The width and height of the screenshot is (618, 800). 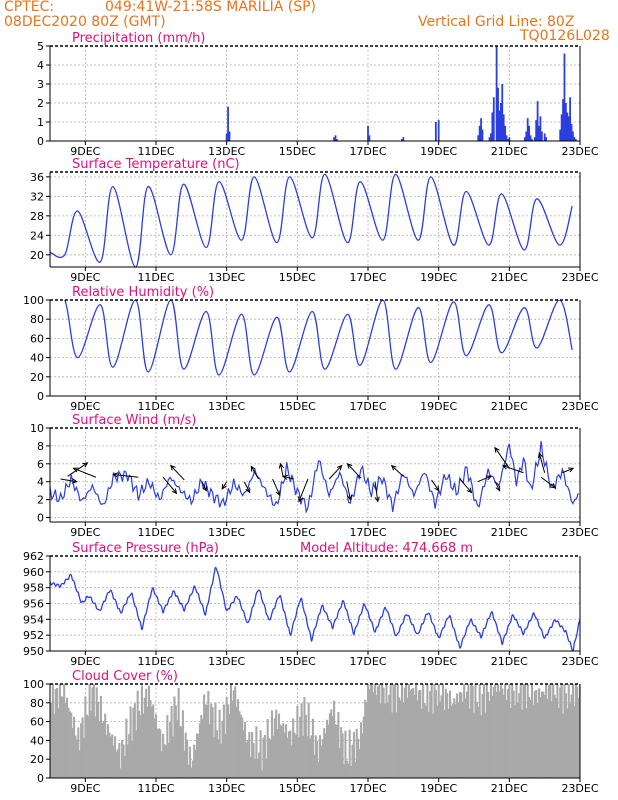 What do you see at coordinates (155, 151) in the screenshot?
I see `precip-xtick-label: 11DEC` at bounding box center [155, 151].